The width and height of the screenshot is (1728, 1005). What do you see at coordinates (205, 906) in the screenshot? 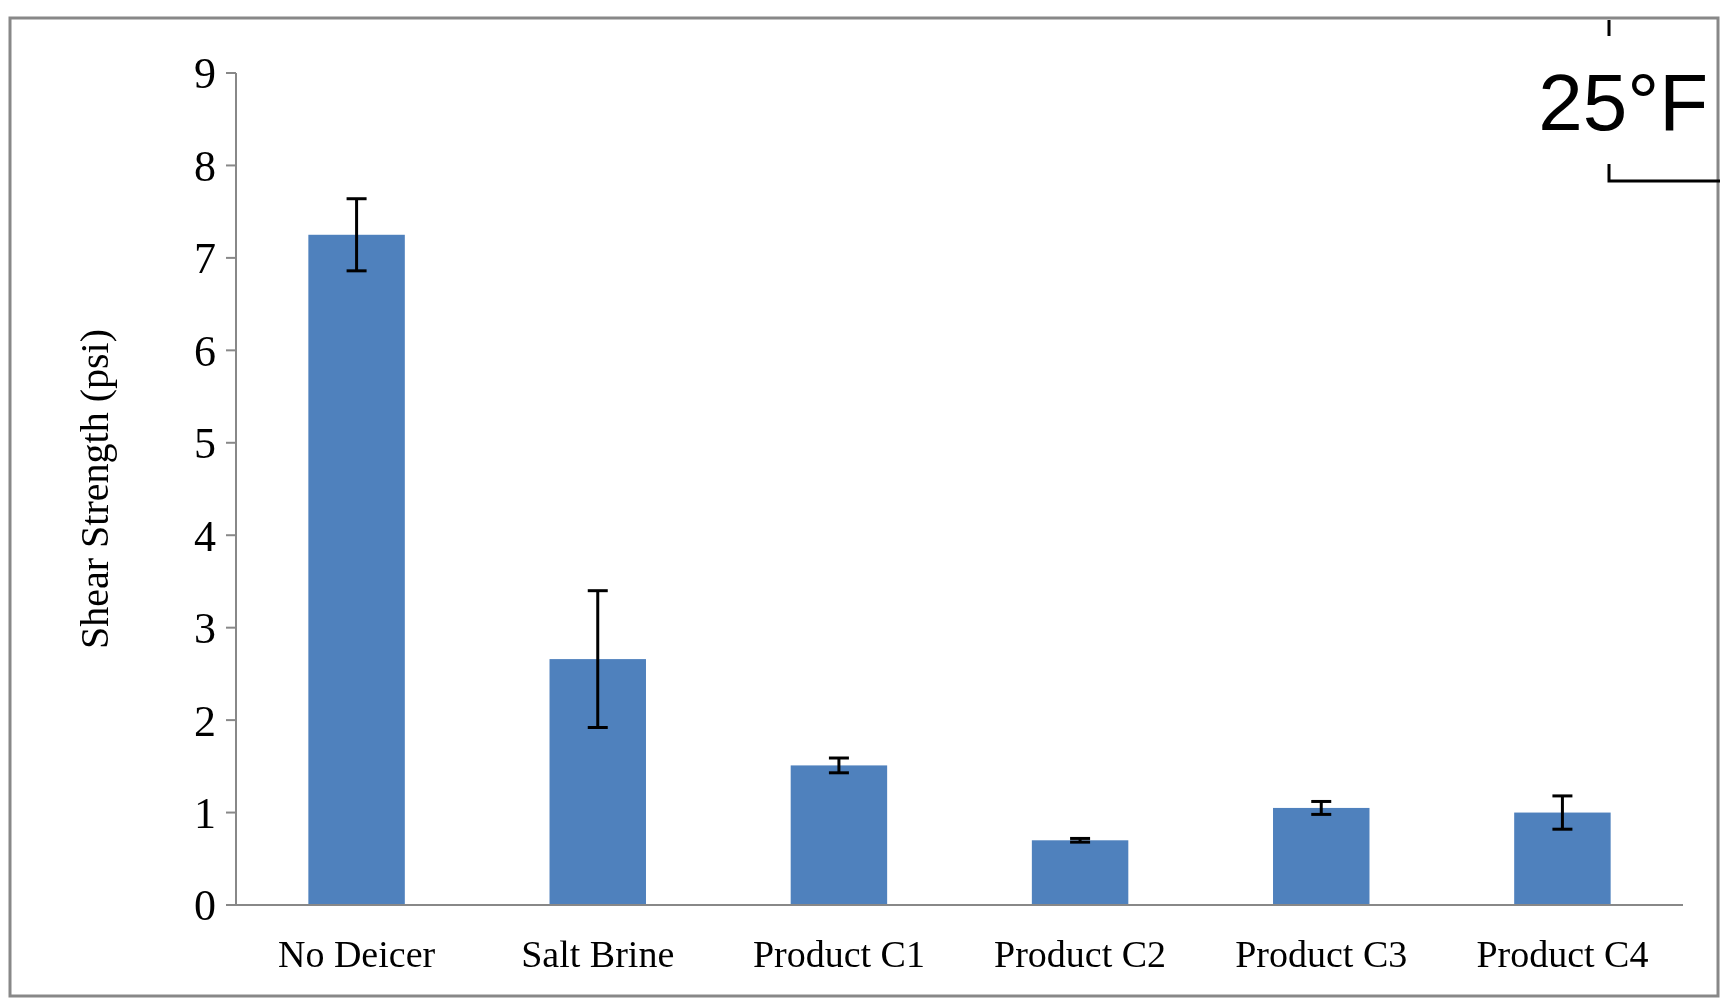
I see `y-tick-label: 0` at bounding box center [205, 906].